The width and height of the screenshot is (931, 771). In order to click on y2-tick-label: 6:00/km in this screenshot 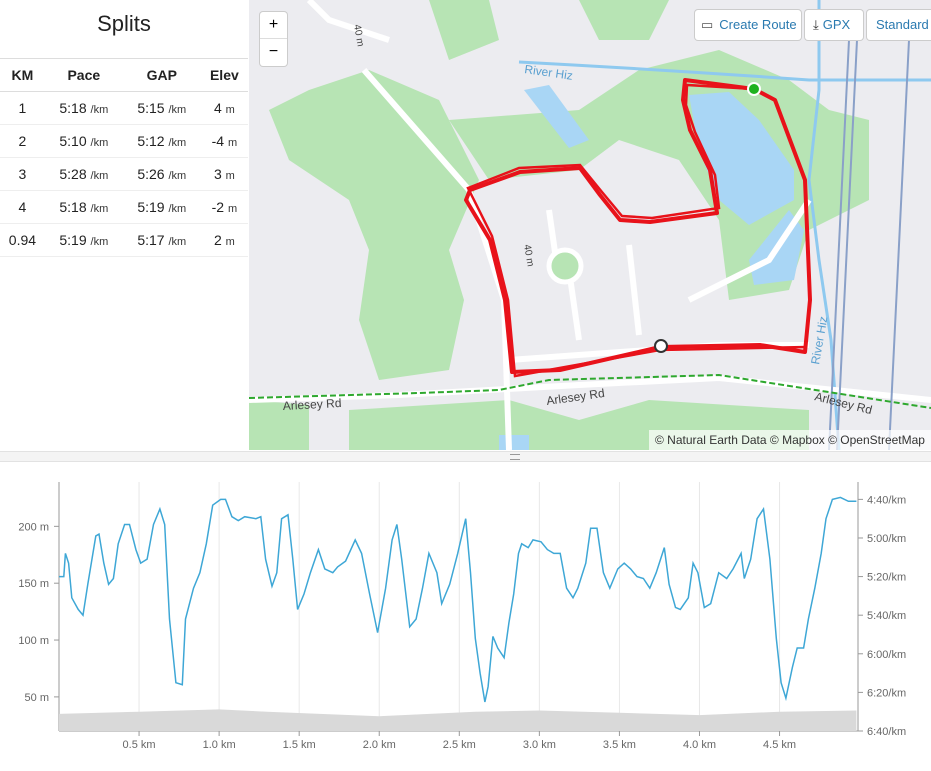, I will do `click(886, 655)`.